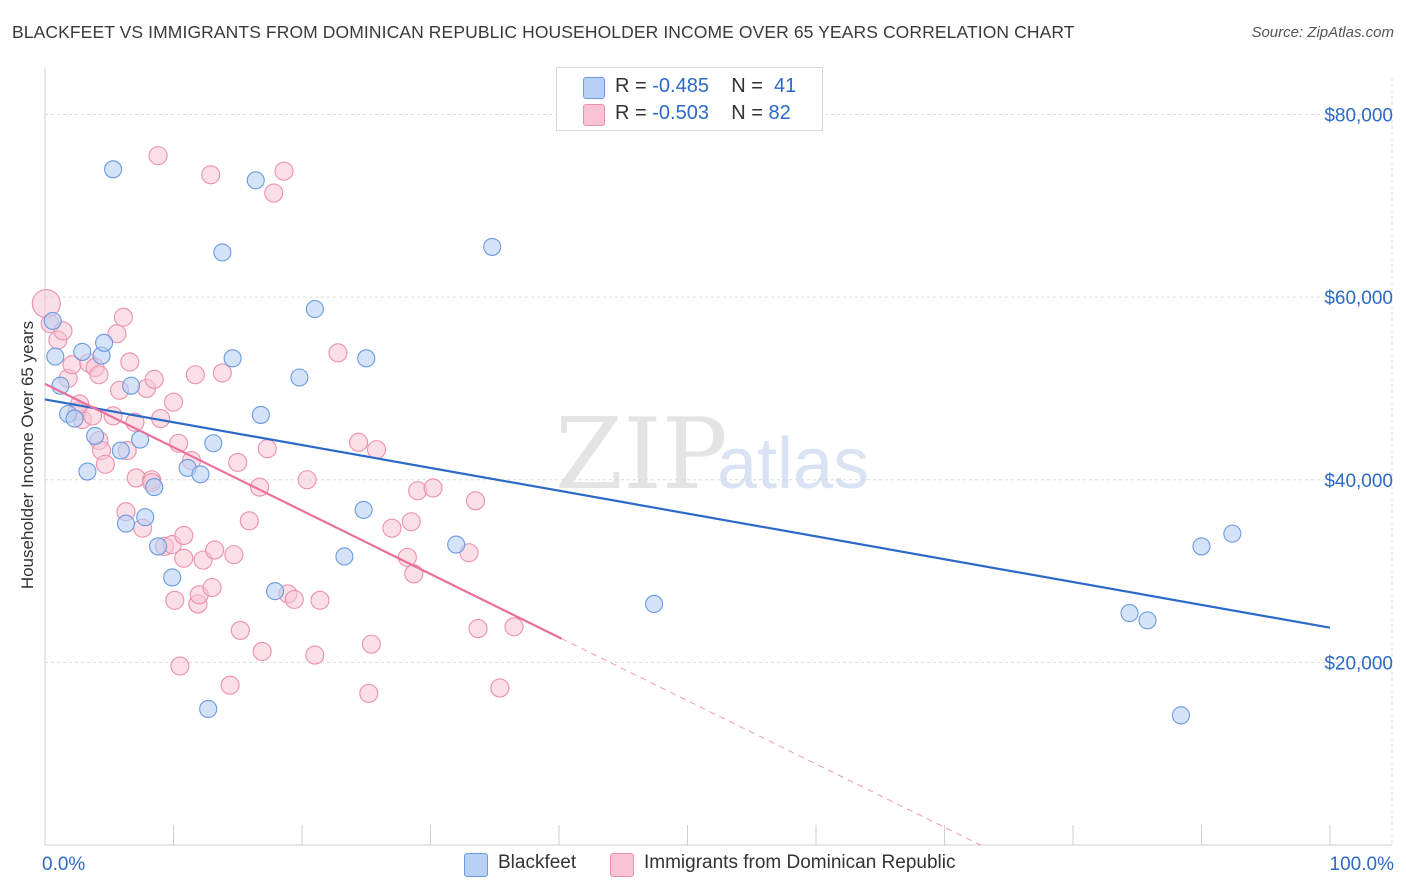 The width and height of the screenshot is (1406, 892). Describe the element at coordinates (1322, 32) in the screenshot. I see `source-label: Source: ZipAtlas.com` at that location.